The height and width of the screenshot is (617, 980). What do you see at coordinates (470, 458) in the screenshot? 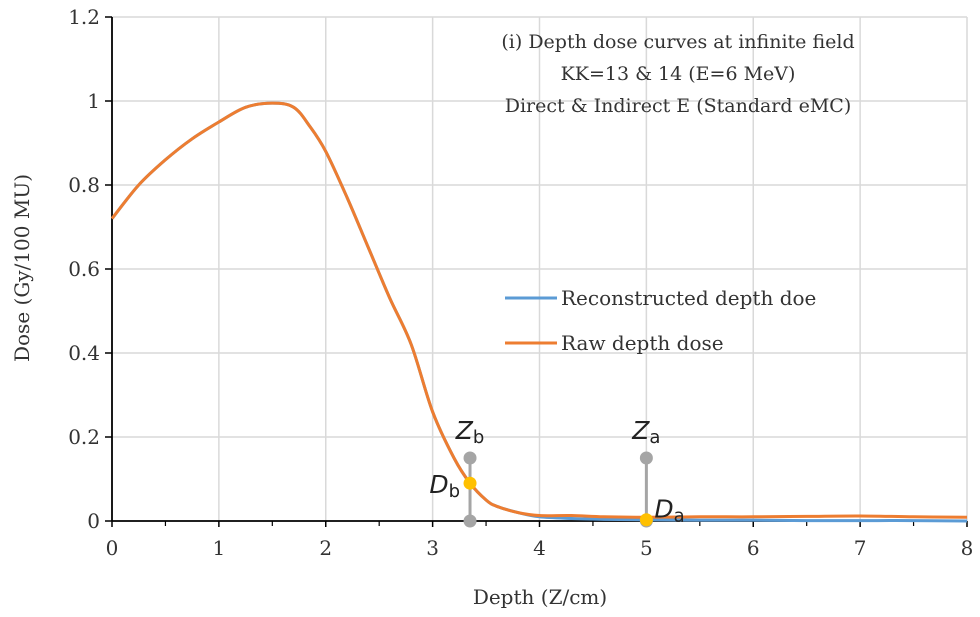
I see `marker-point-zb` at bounding box center [470, 458].